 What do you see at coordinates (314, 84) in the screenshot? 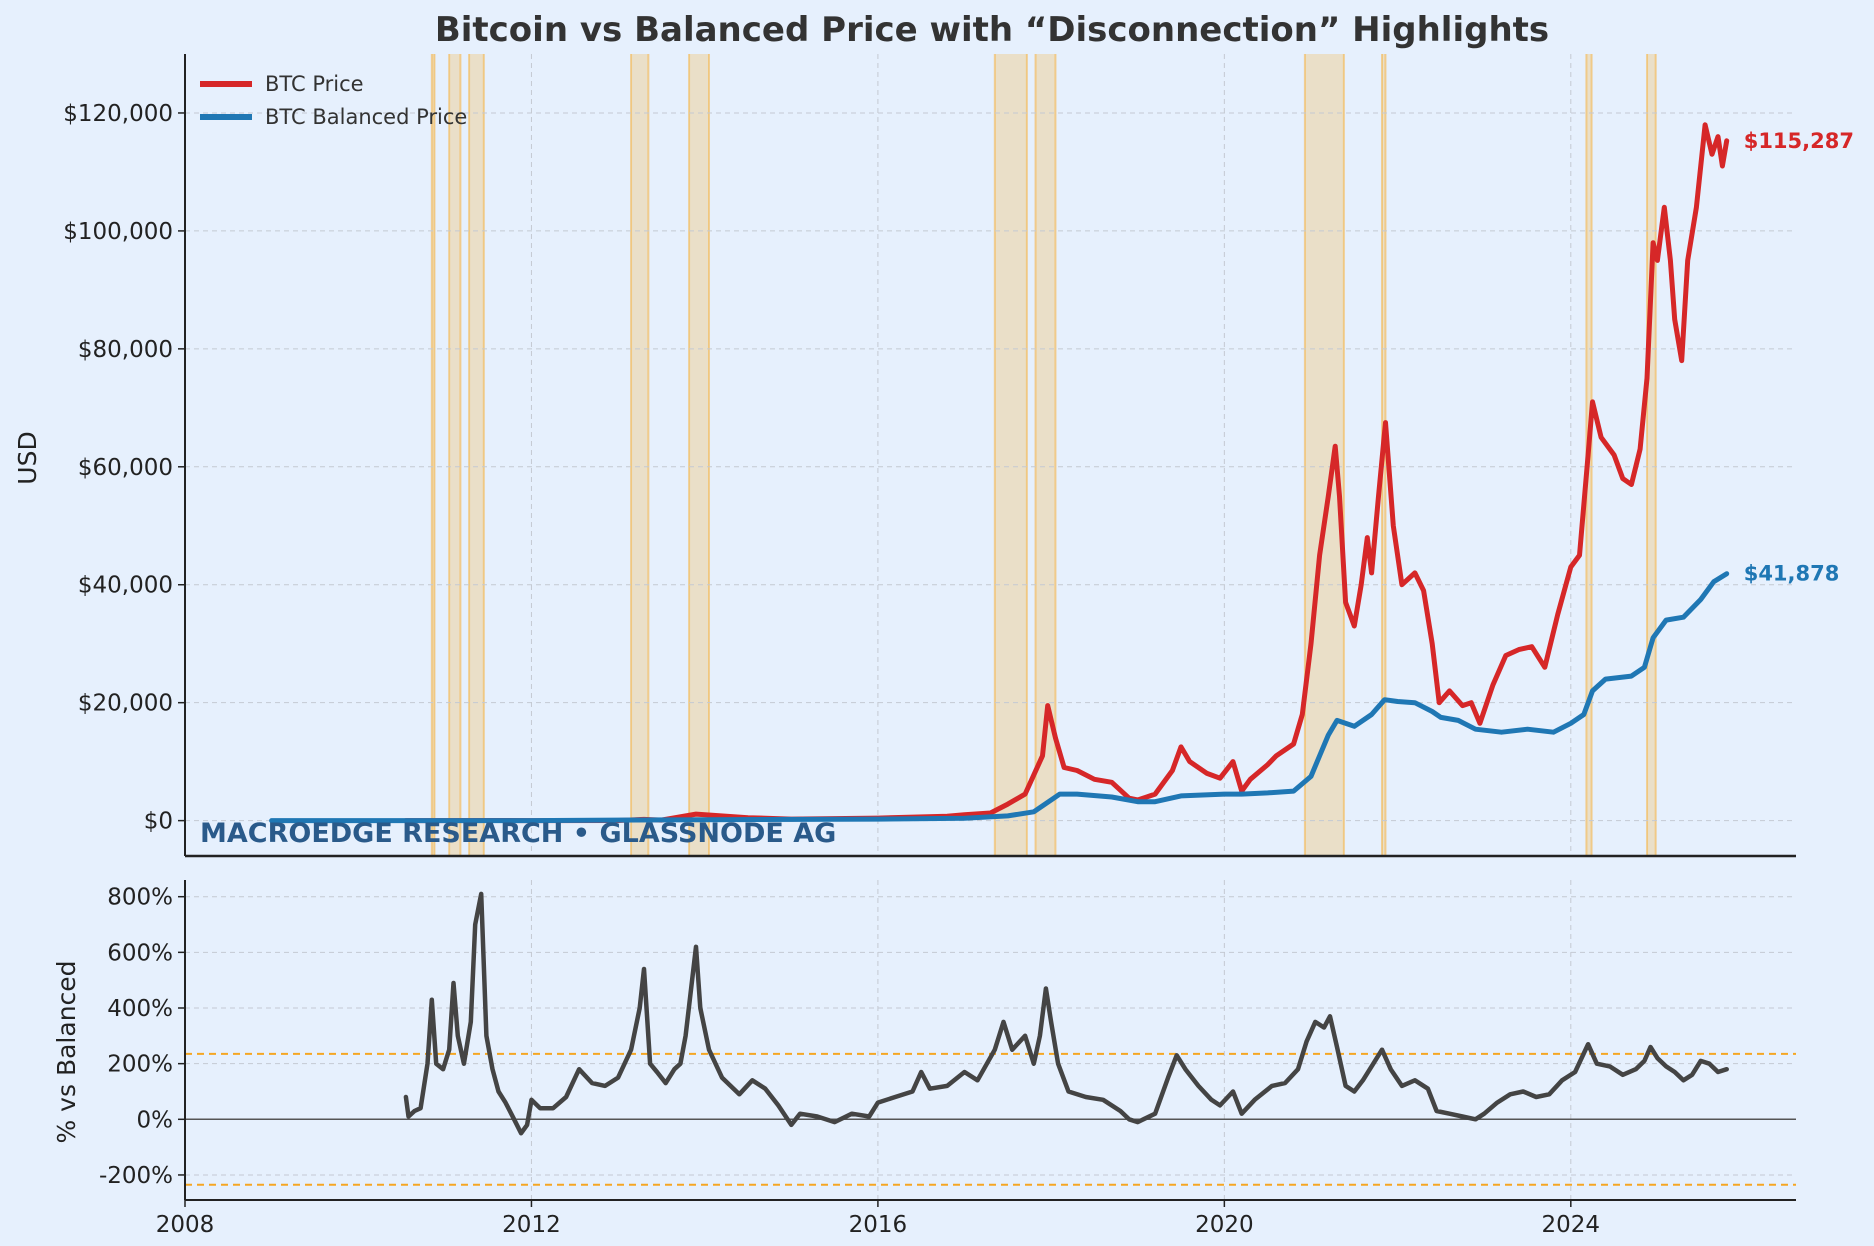
I see `legend-label-btc-price: BTC Price` at bounding box center [314, 84].